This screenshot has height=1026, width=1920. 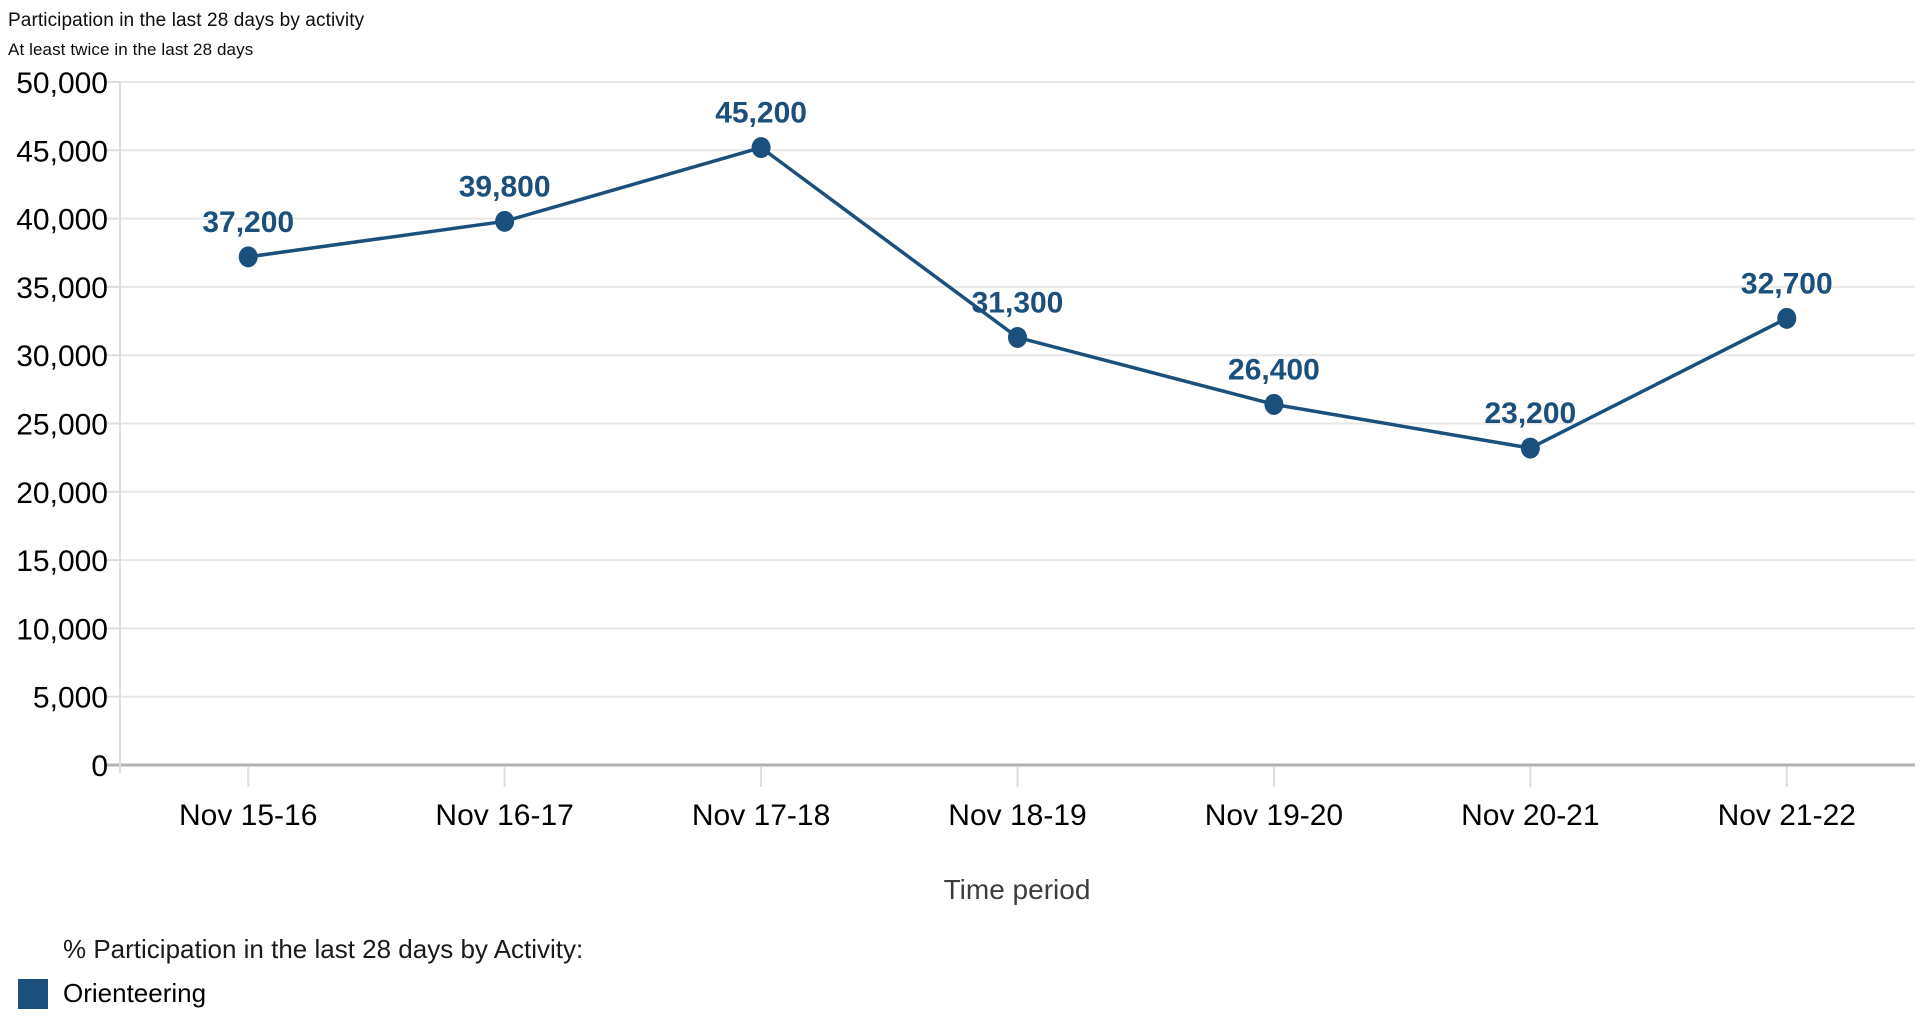 I want to click on y-tick-label: 15,000, so click(x=62, y=561).